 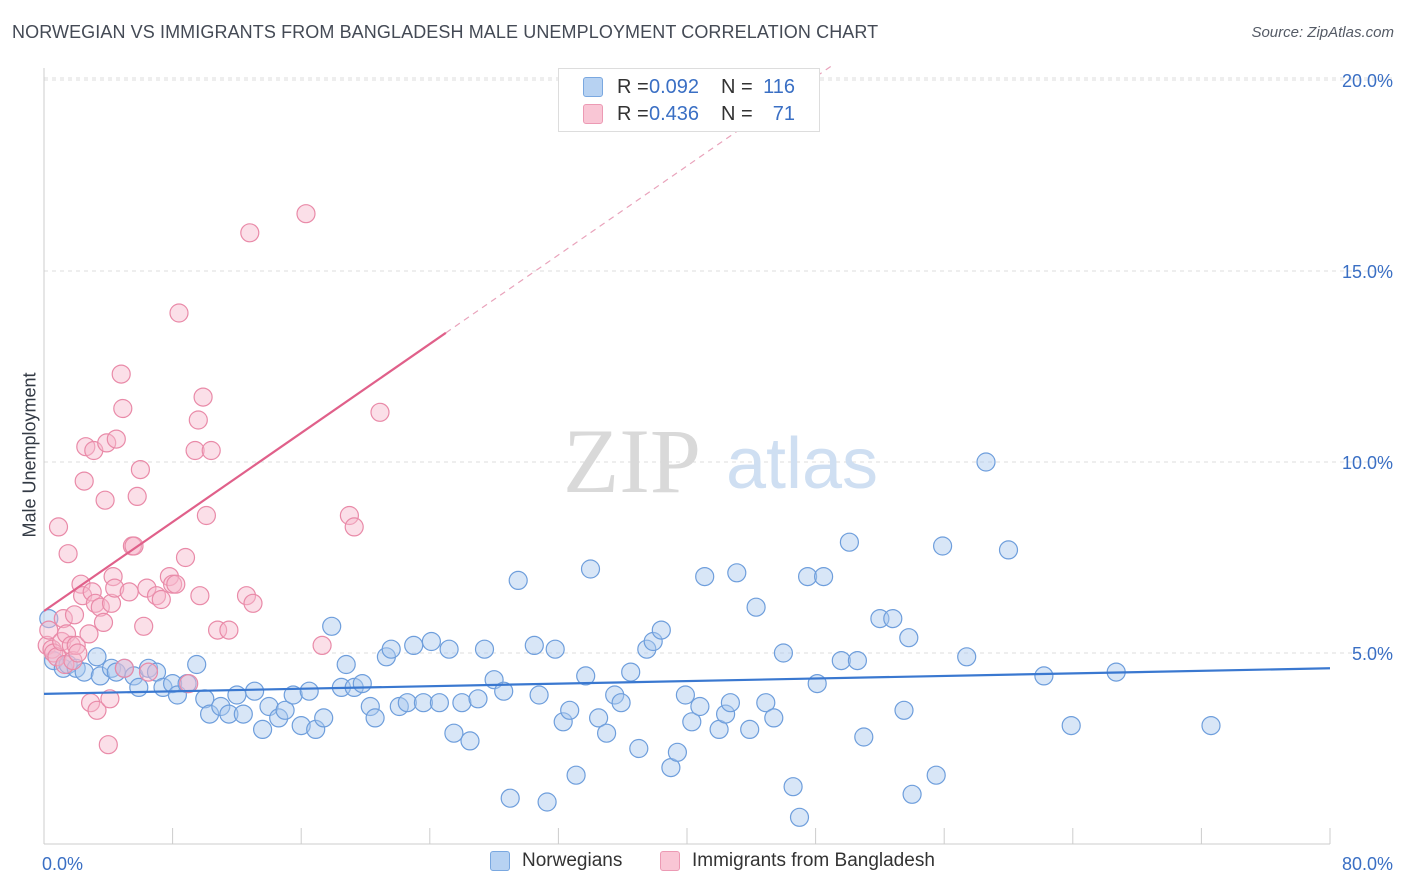 I want to click on r-label: R =, so click(x=633, y=113).